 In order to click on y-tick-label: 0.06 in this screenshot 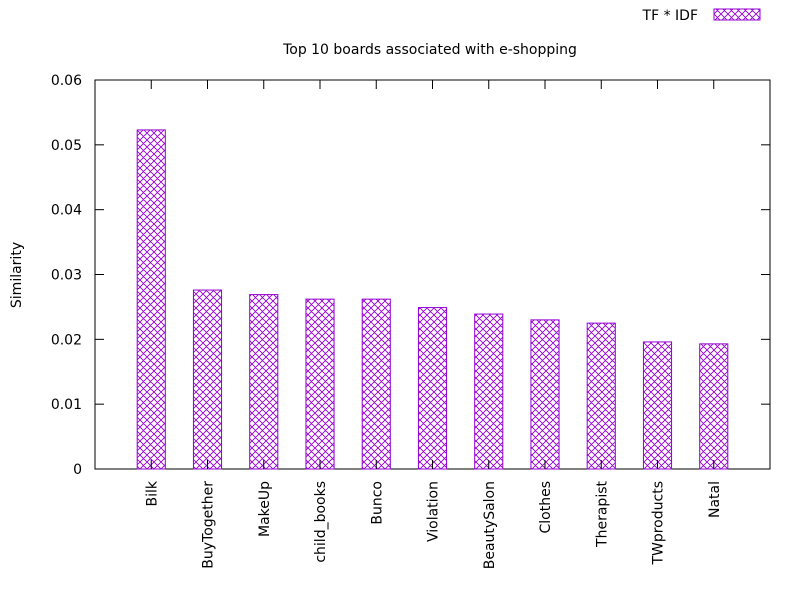, I will do `click(66, 81)`.